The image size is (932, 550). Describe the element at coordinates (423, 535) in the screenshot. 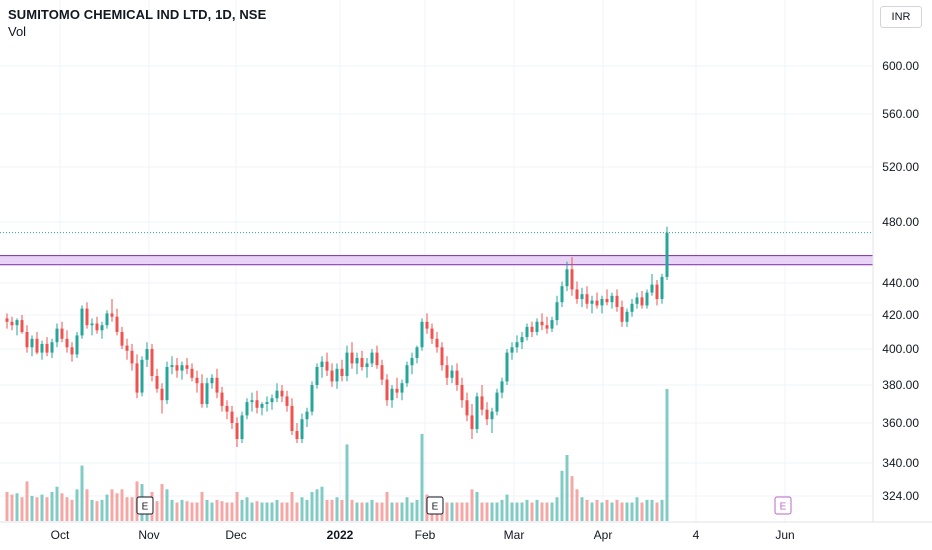

I see `time-axis: Oct Nov Dec 2022 Feb Mar Apr 4 Jun` at that location.